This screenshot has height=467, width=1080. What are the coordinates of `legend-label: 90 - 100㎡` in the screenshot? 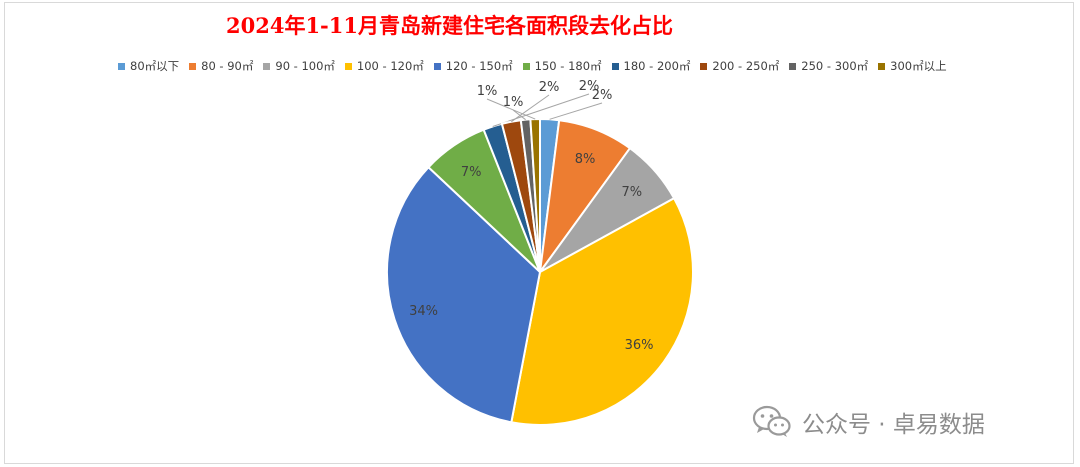 It's located at (305, 66).